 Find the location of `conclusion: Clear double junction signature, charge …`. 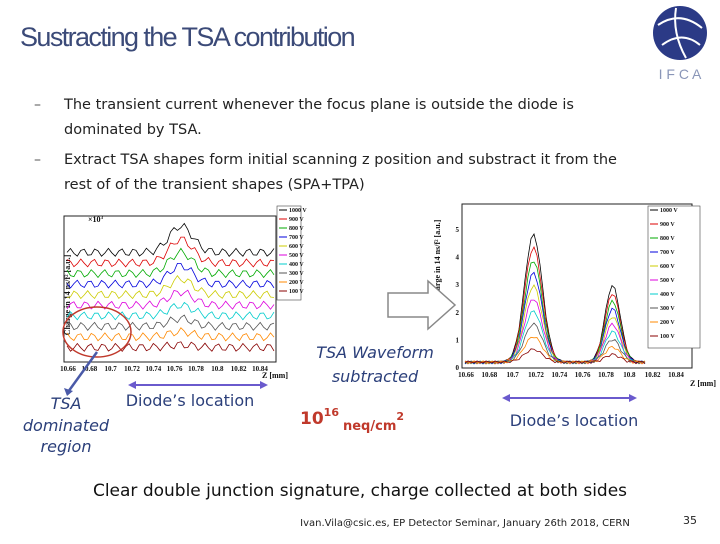

conclusion: Clear double junction signature, charge … is located at coordinates (360, 491).